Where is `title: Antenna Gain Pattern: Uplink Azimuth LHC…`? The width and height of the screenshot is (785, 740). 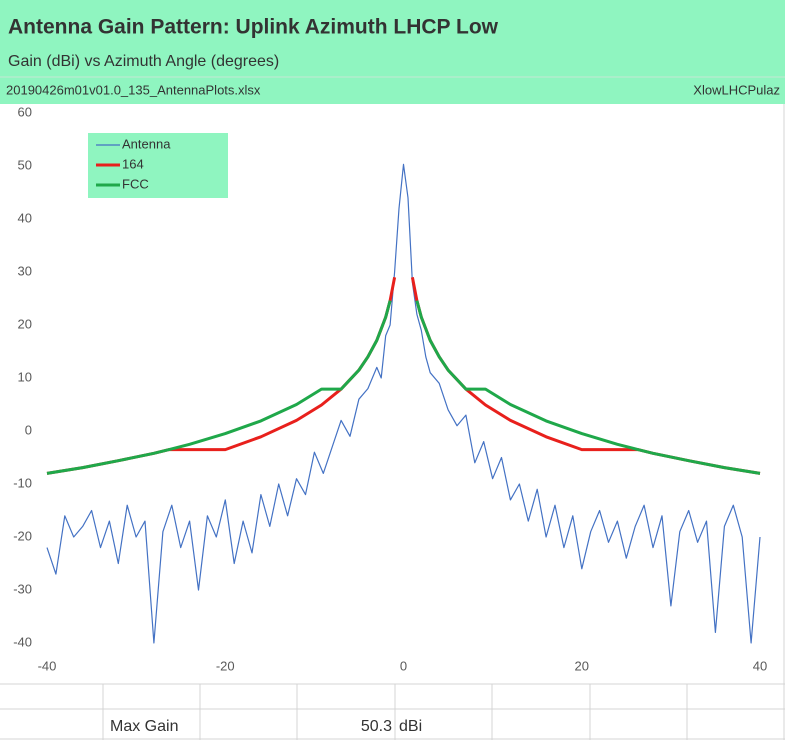 title: Antenna Gain Pattern: Uplink Azimuth LHC… is located at coordinates (253, 27).